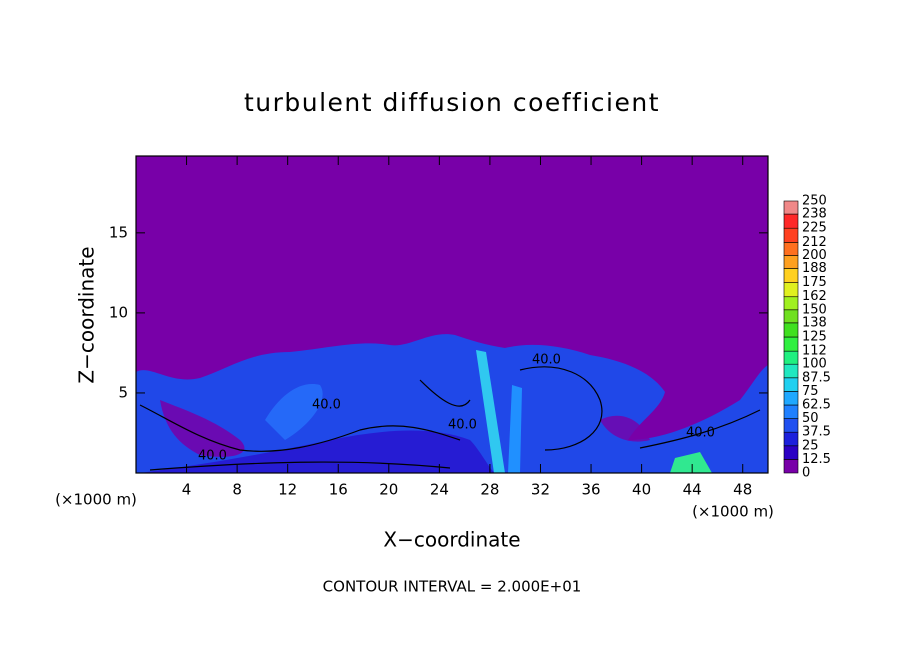 Image resolution: width=904 pixels, height=654 pixels. I want to click on colorbar-label: 212, so click(814, 242).